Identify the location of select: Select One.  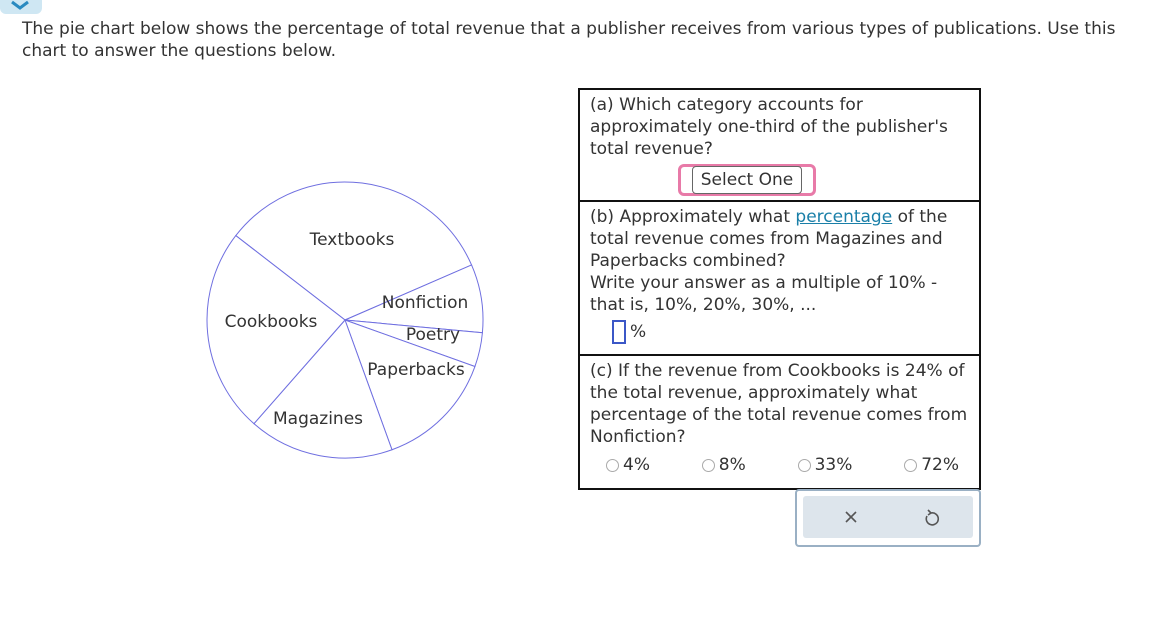
(747, 180).